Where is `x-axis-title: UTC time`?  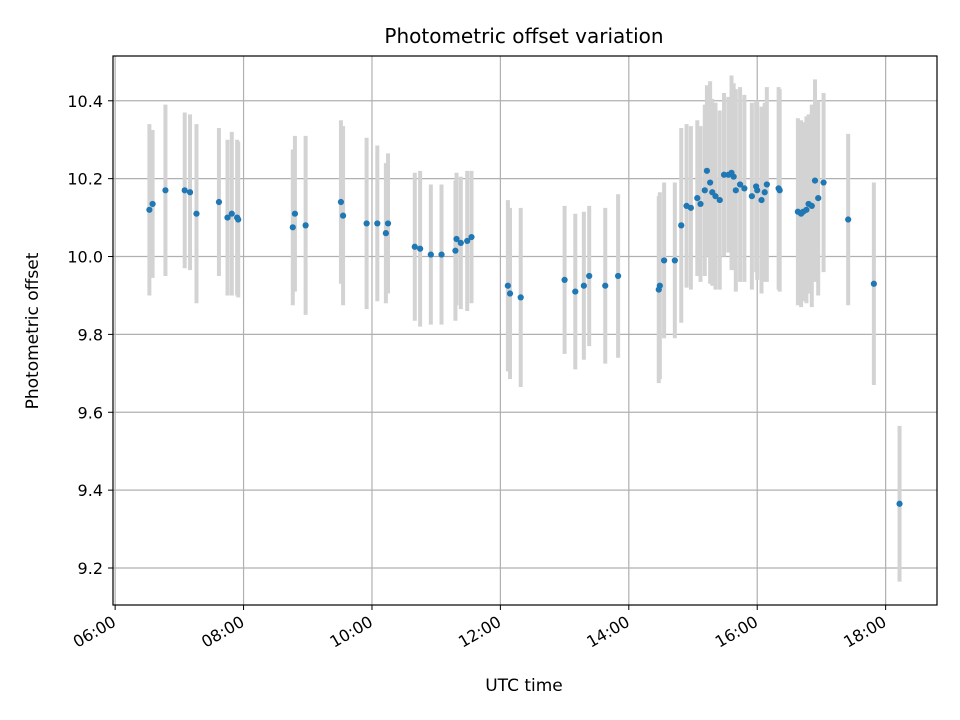 x-axis-title: UTC time is located at coordinates (524, 686).